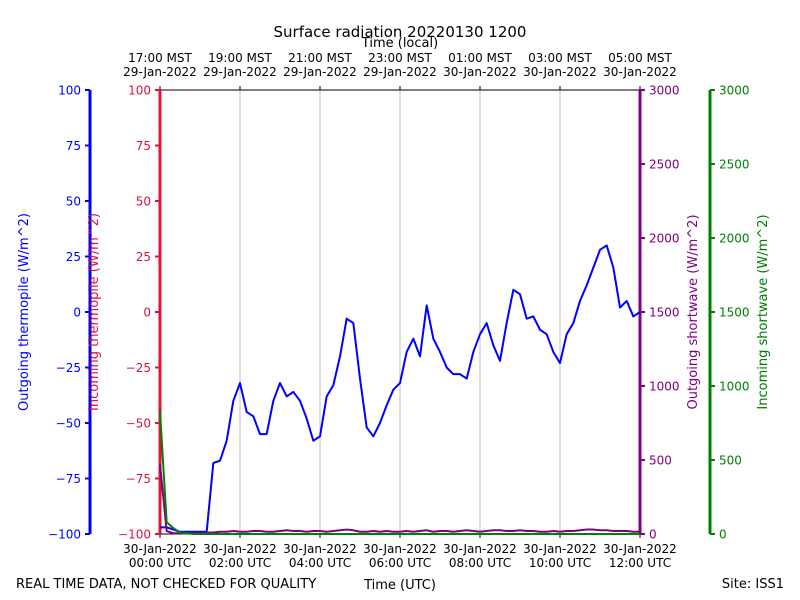  I want to click on y-axis-label: Incoming shortwave (W/m^2), so click(763, 311).